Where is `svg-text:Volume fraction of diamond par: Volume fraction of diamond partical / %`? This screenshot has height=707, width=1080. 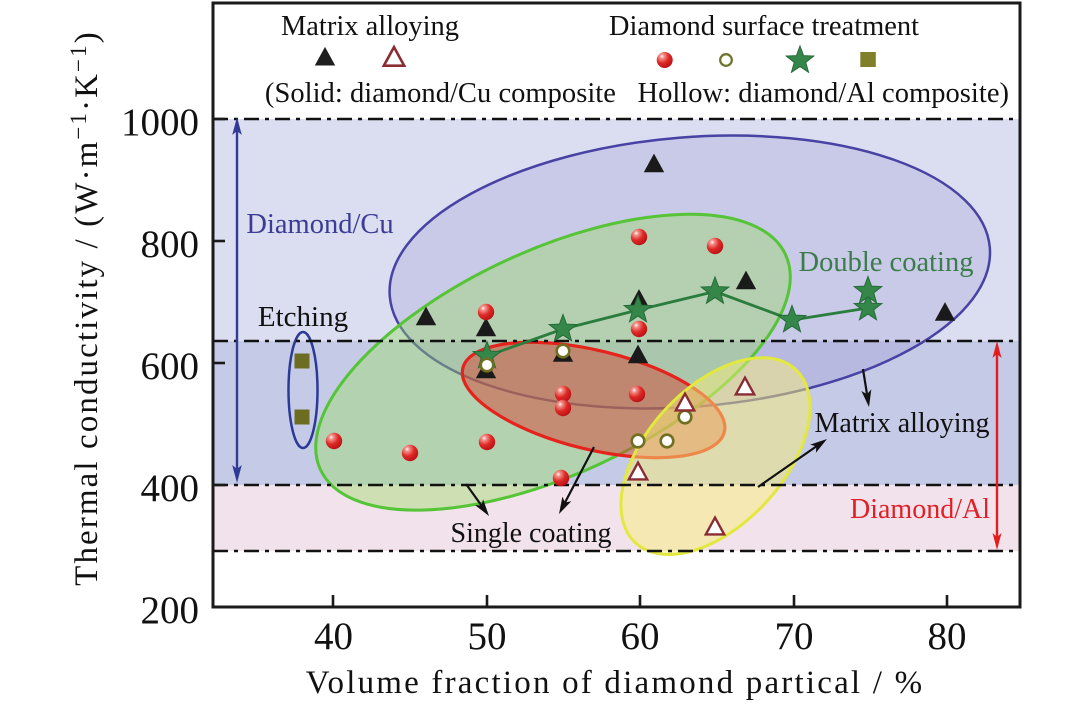
svg-text:Volume fraction of diamond par: Volume fraction of diamond partical / % is located at coordinates (615, 683).